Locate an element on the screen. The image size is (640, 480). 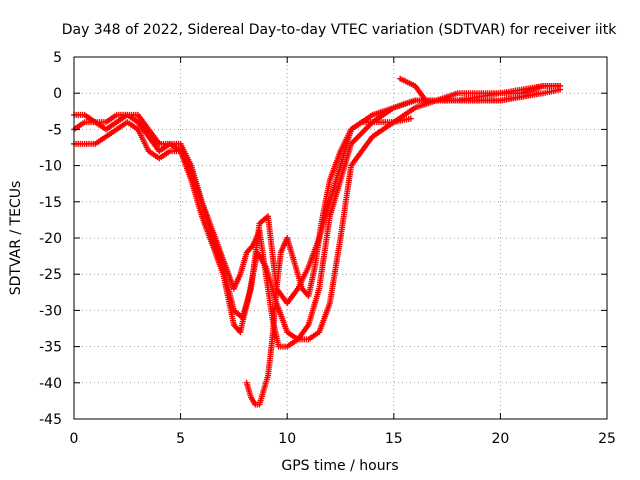
y-tick-label: -15 is located at coordinates (50, 203).